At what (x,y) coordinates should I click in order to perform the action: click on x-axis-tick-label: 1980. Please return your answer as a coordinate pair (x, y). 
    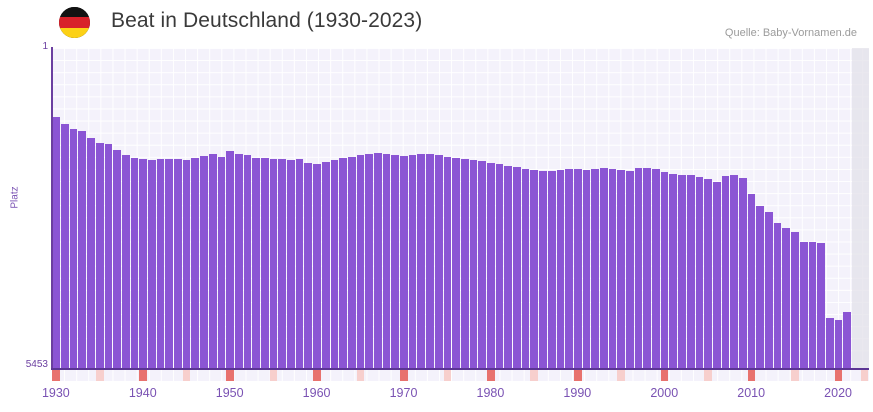
    Looking at the image, I should click on (490, 393).